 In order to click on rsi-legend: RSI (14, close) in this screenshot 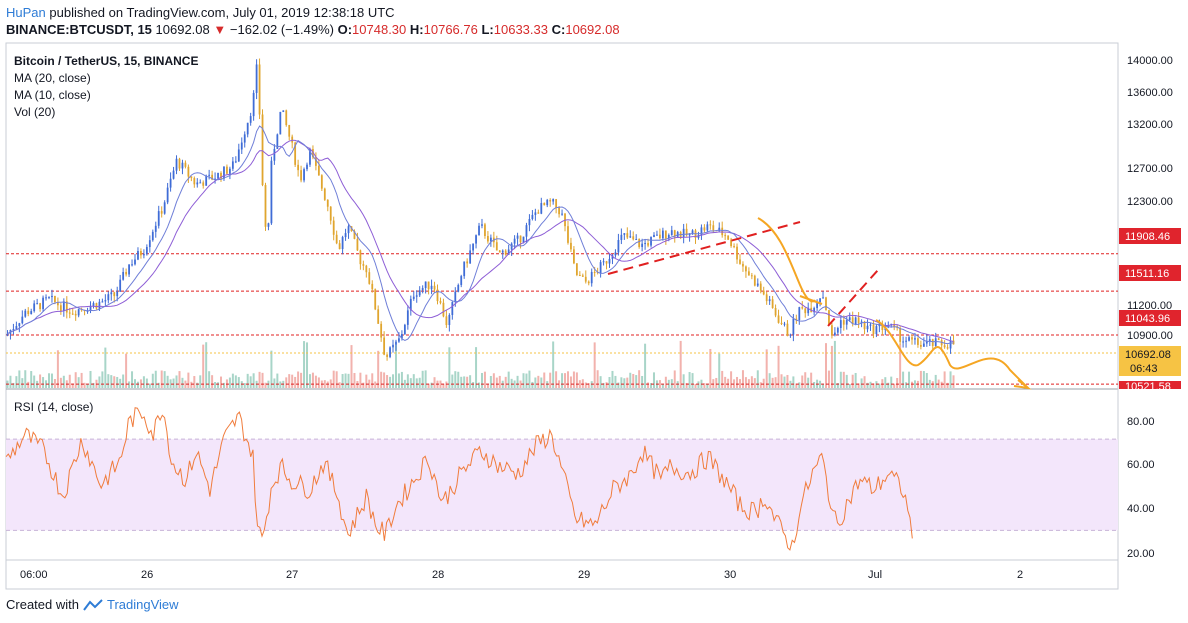, I will do `click(53, 407)`.